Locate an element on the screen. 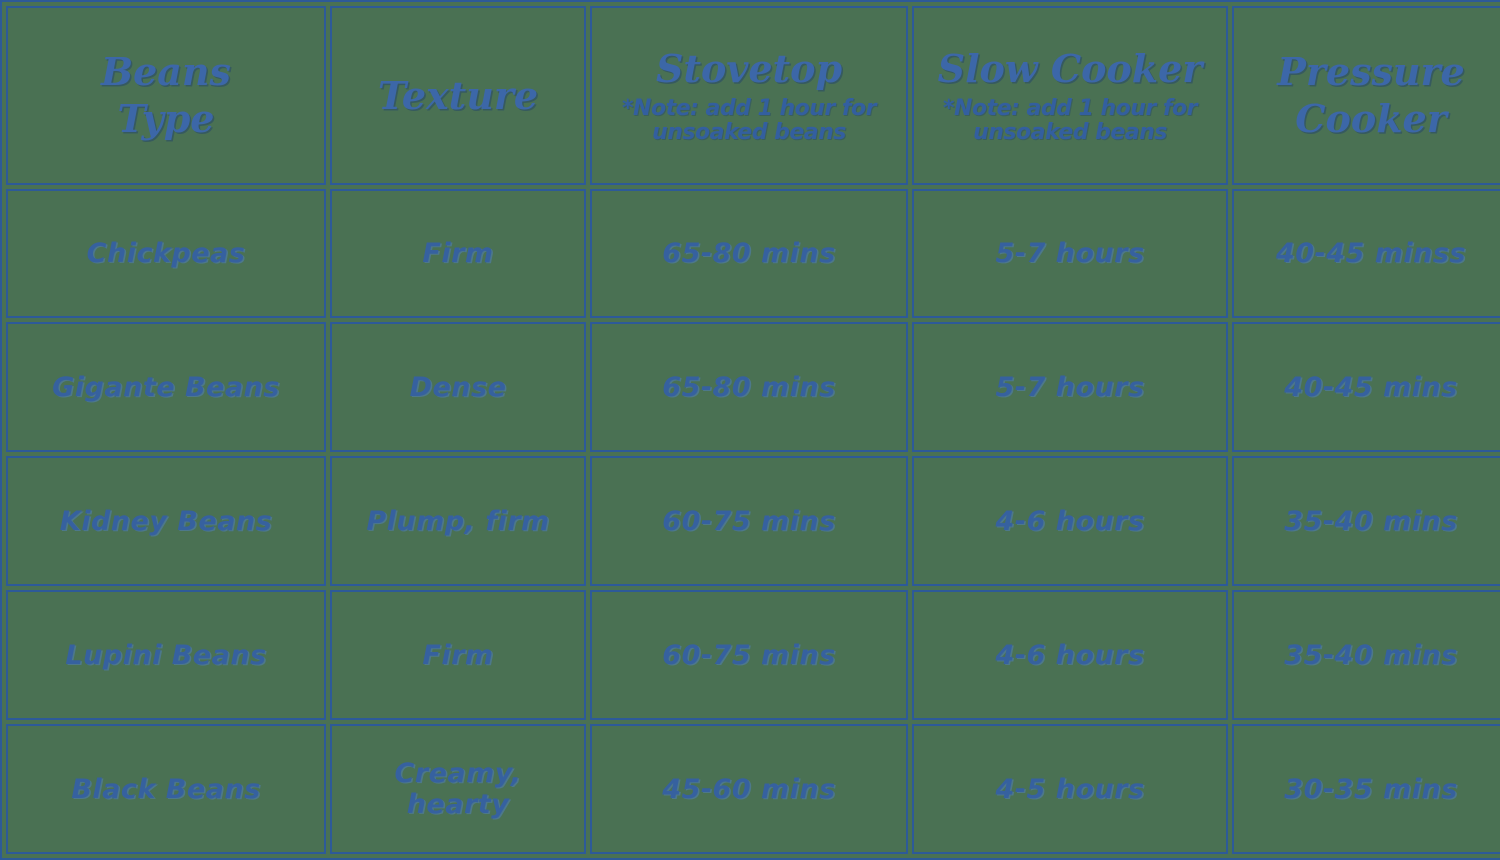 The image size is (1500, 860). header-label: Texture is located at coordinates (458, 95).